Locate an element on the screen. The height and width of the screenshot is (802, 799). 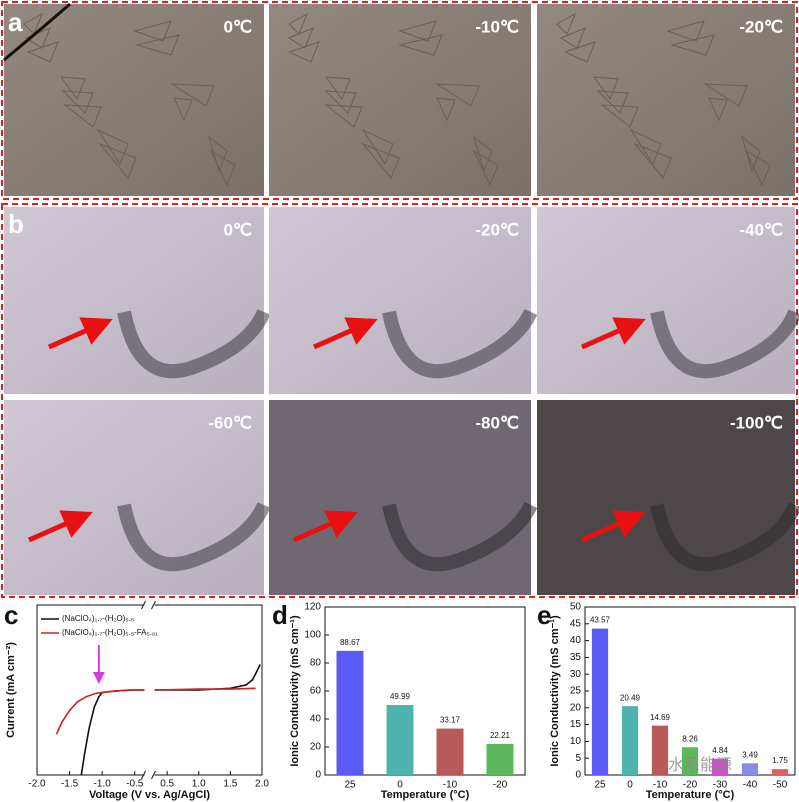
x-tick-label: -40 is located at coordinates (750, 785).